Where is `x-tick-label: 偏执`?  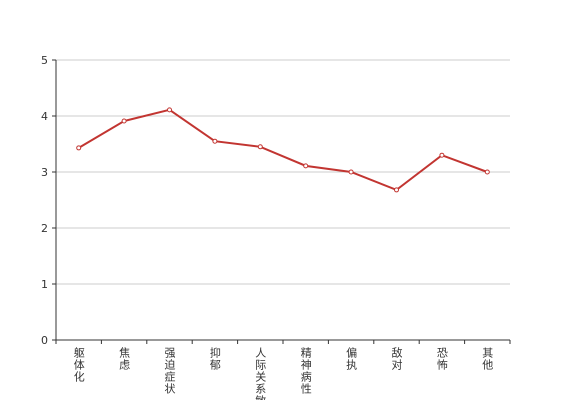
x-tick-label: 偏执 is located at coordinates (351, 358).